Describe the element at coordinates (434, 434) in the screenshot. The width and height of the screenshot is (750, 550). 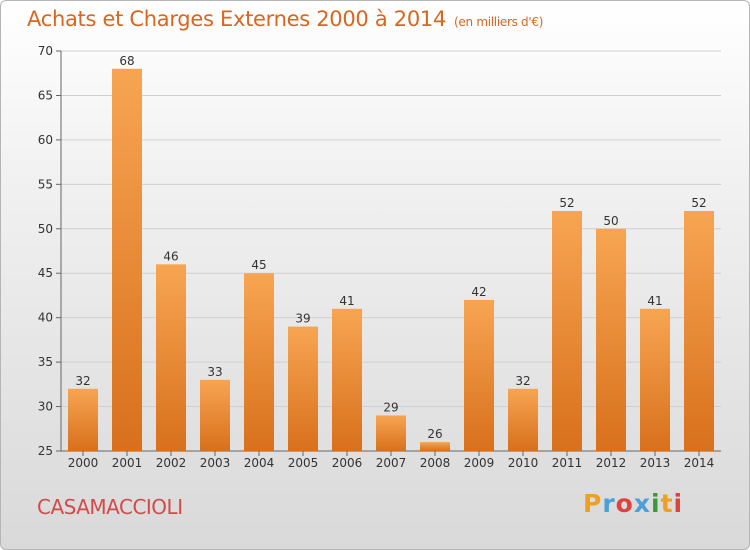
I see `bar-value-label: 26` at that location.